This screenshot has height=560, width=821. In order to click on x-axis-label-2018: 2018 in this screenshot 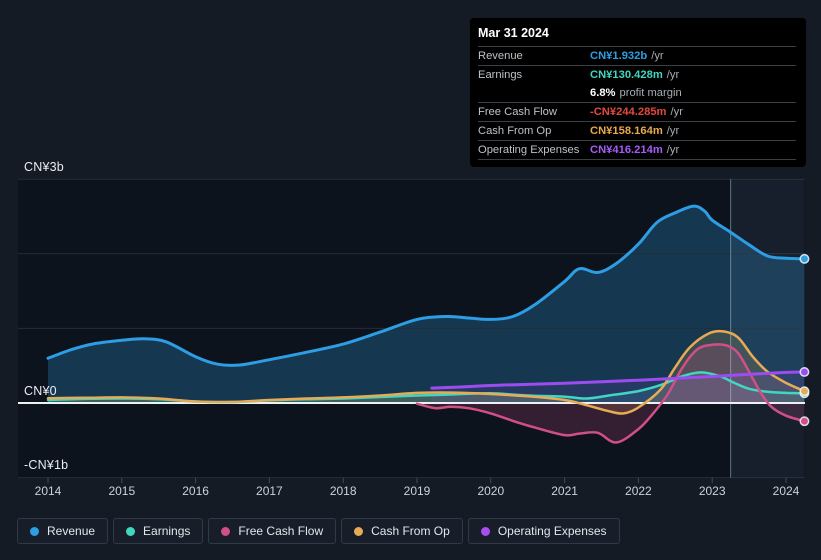, I will do `click(343, 491)`.